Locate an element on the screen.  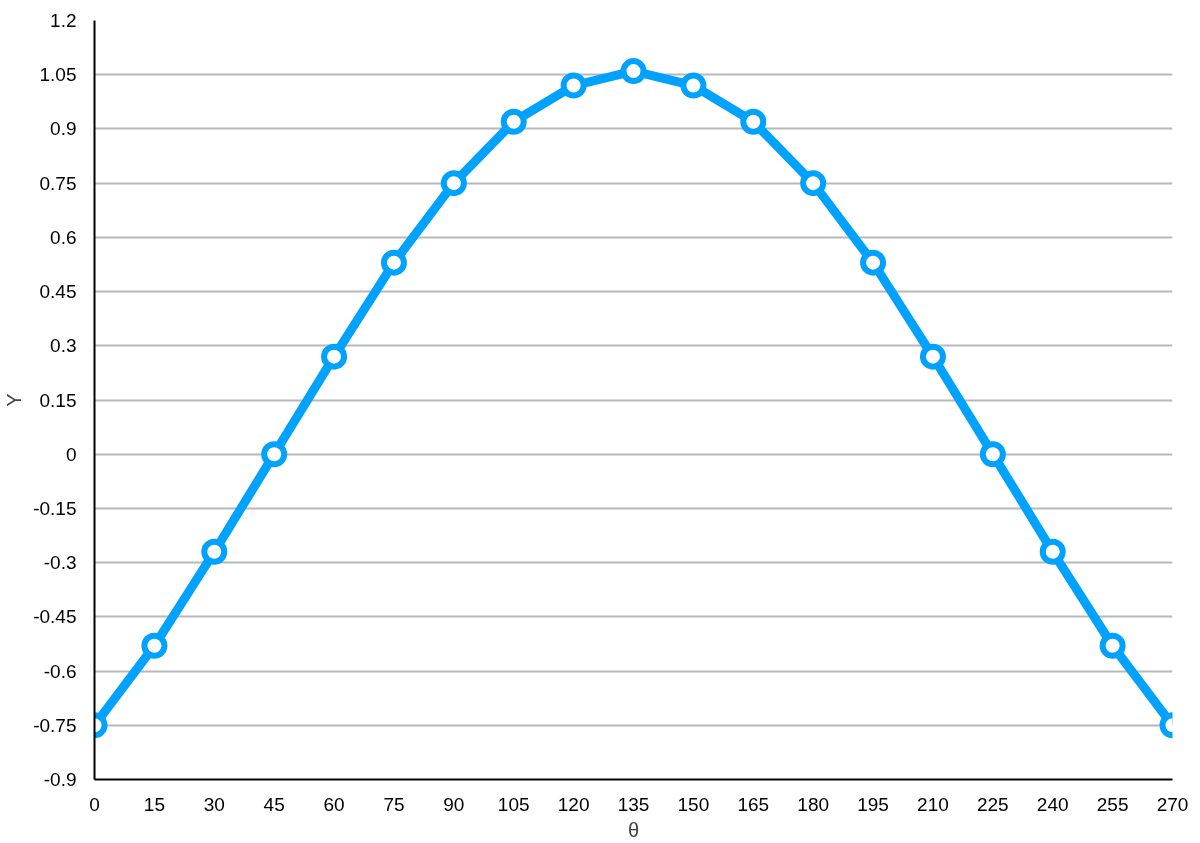
x-tick-label: 255 is located at coordinates (1112, 804).